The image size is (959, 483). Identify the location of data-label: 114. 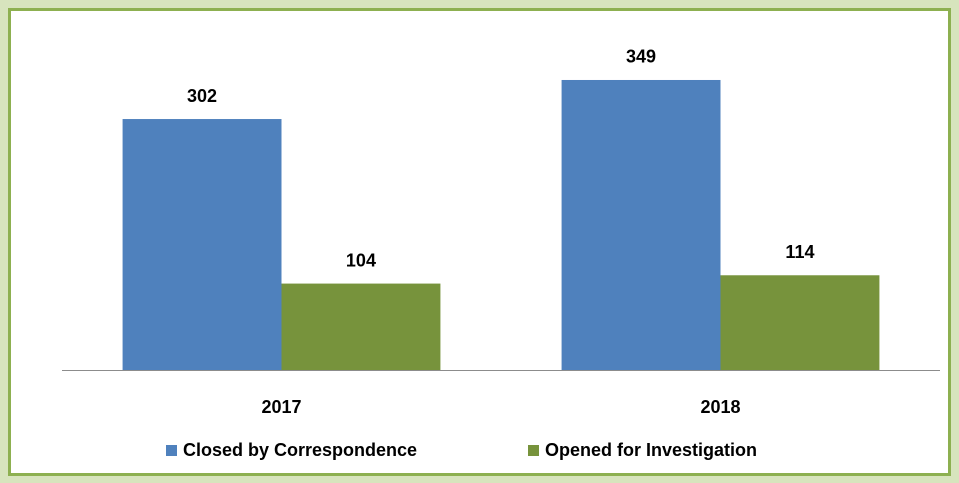
(799, 252).